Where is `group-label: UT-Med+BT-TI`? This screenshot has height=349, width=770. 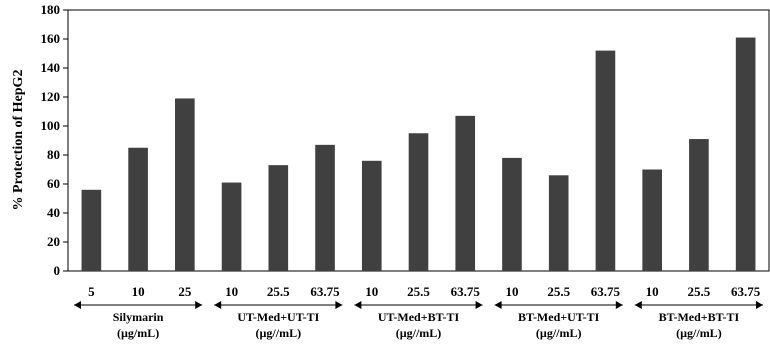
group-label: UT-Med+BT-TI is located at coordinates (419, 317).